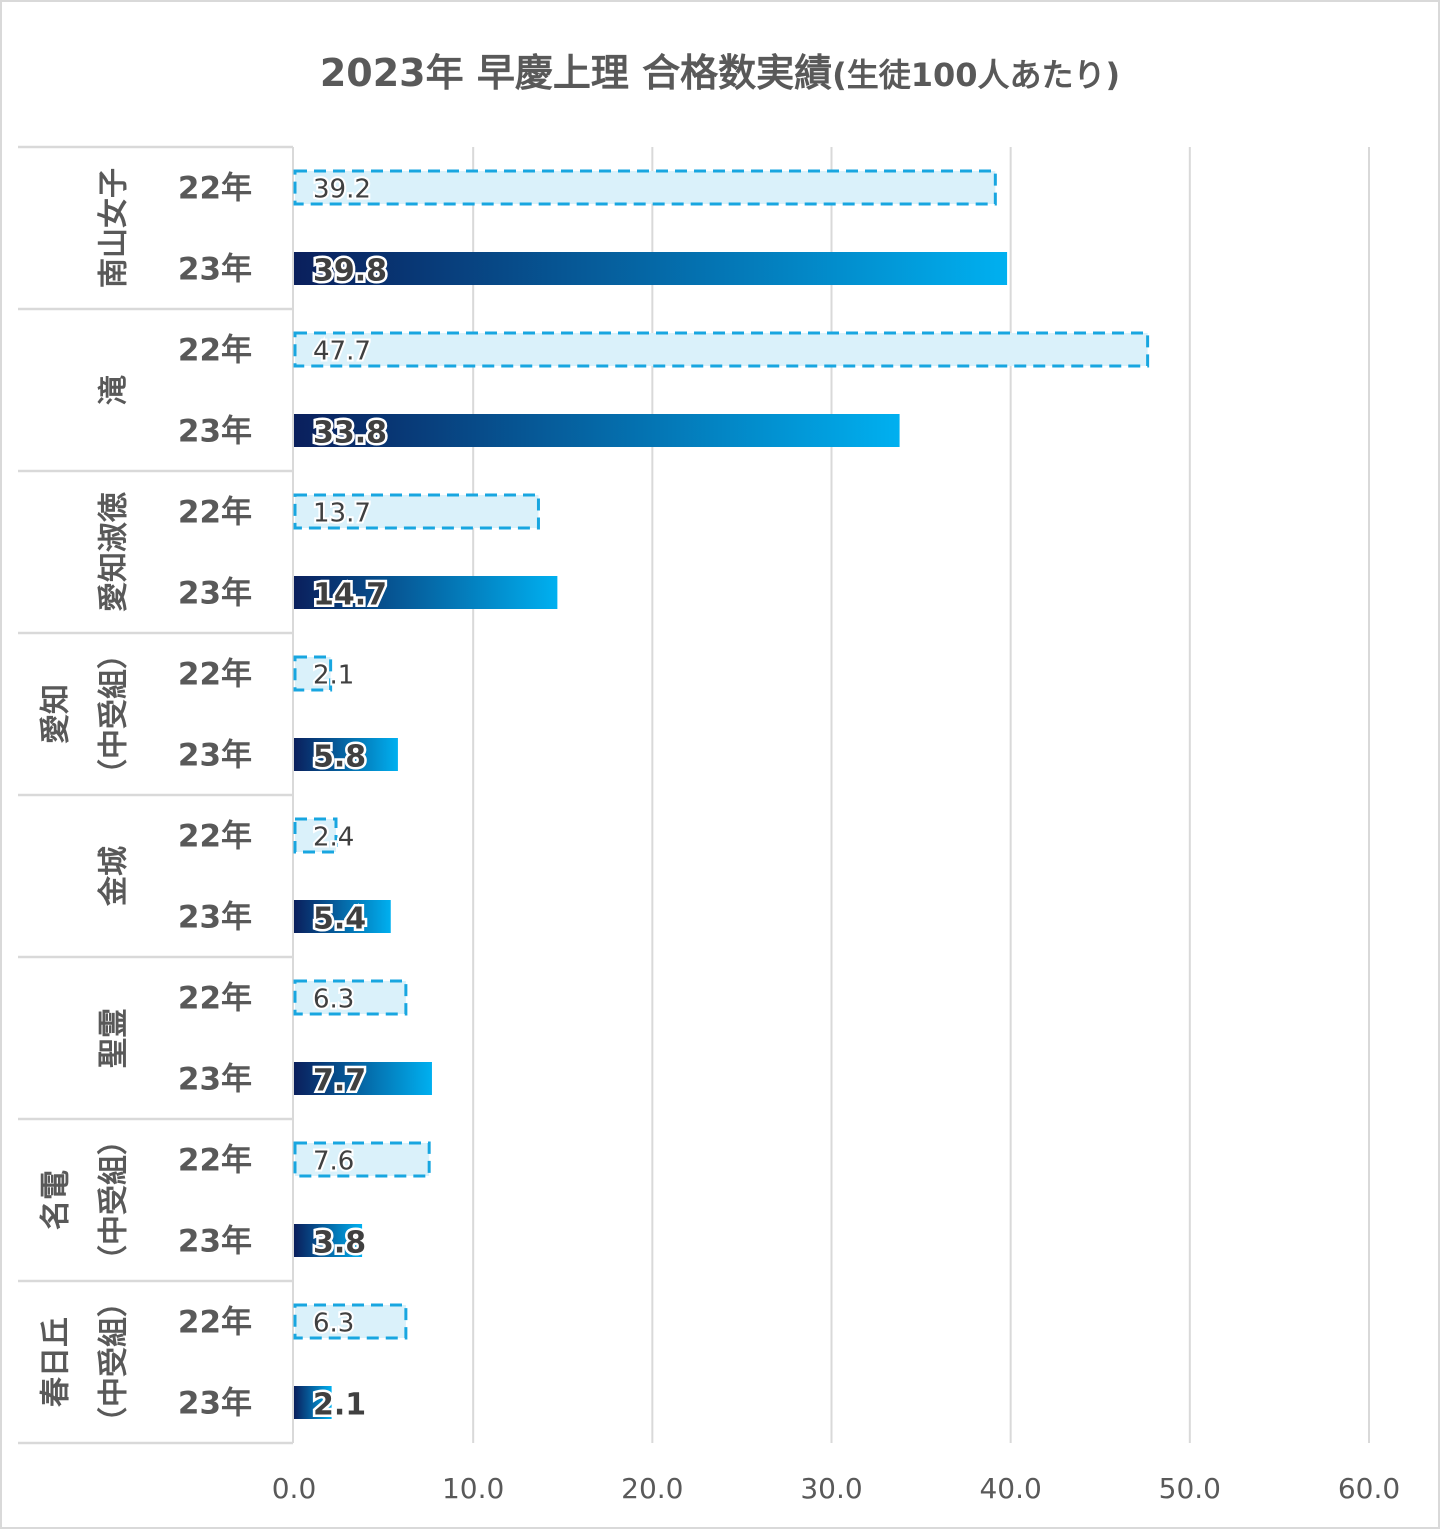  What do you see at coordinates (350, 595) in the screenshot?
I see `data-label-23: 14.7` at bounding box center [350, 595].